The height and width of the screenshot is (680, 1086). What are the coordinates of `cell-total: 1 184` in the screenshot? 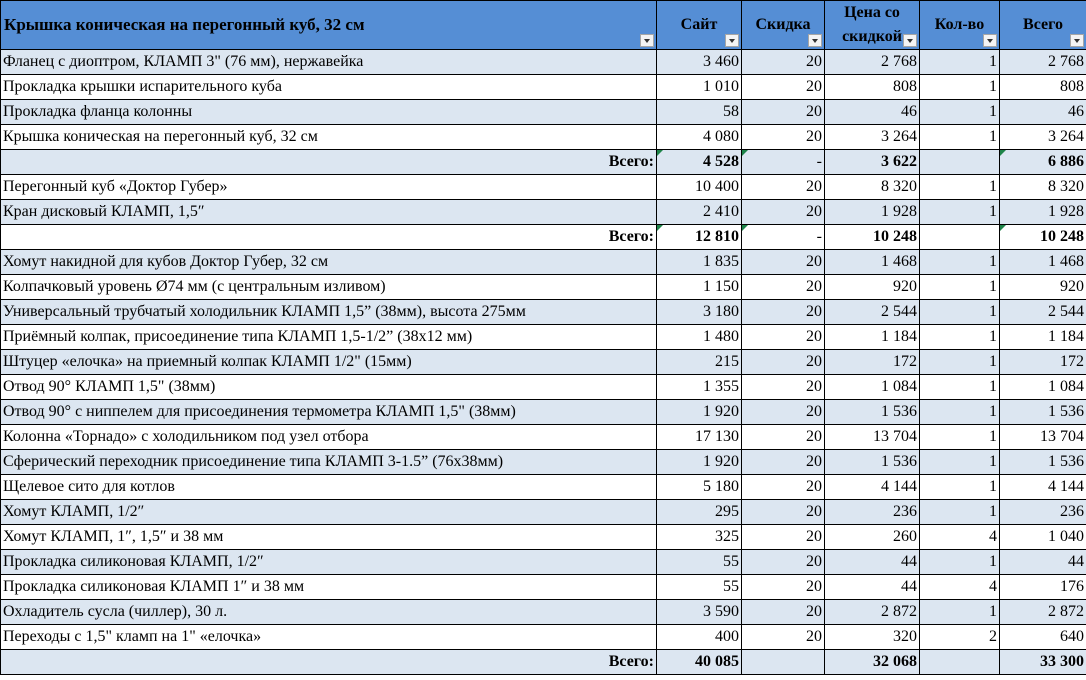 It's located at (1042, 337).